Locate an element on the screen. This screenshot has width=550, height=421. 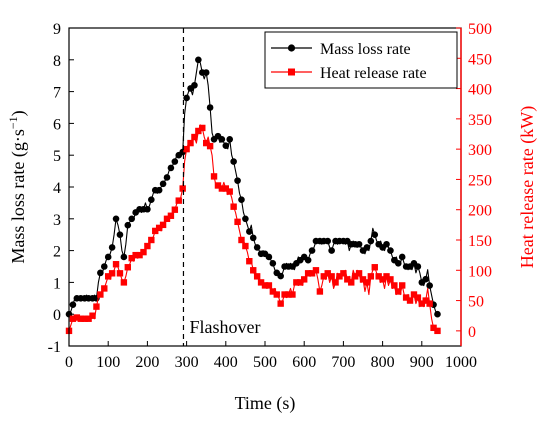
x-axis: 0 100 200 300 400 500 600 700 800 900 1000 is located at coordinates (271, 356).